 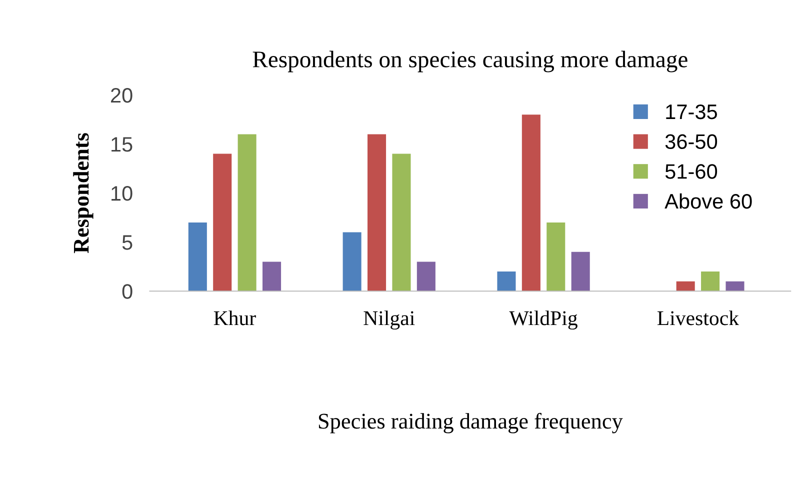 I want to click on legend-label: 51-60, so click(x=691, y=171).